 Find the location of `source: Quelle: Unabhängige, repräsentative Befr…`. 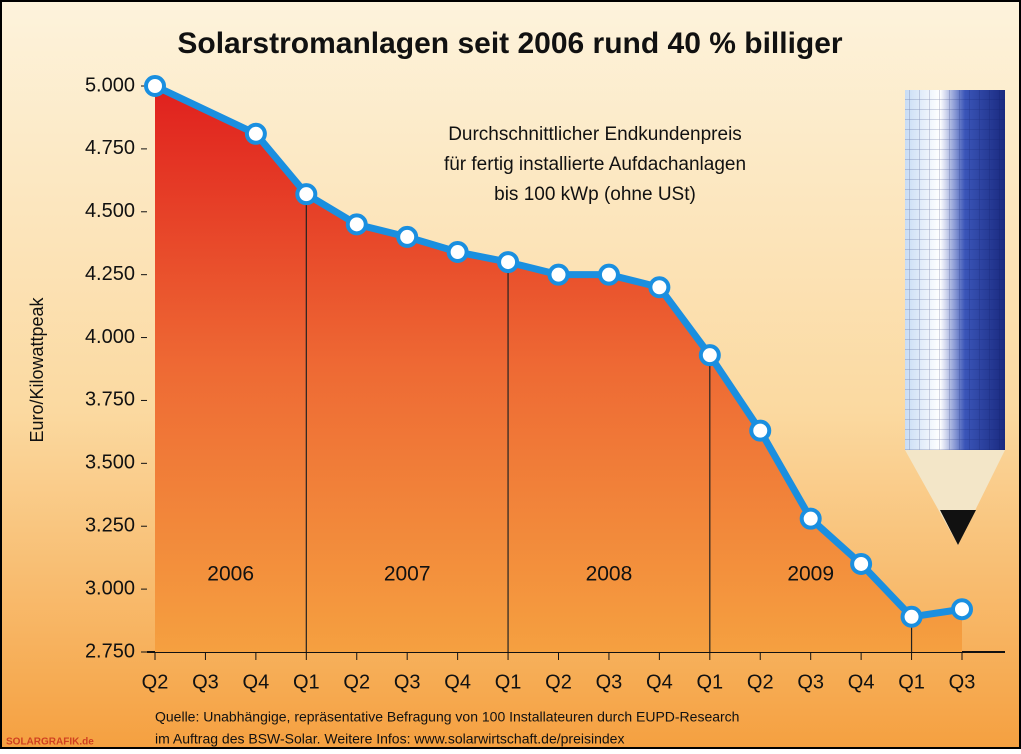

source: Quelle: Unabhängige, repräsentative Befr… is located at coordinates (447, 717).